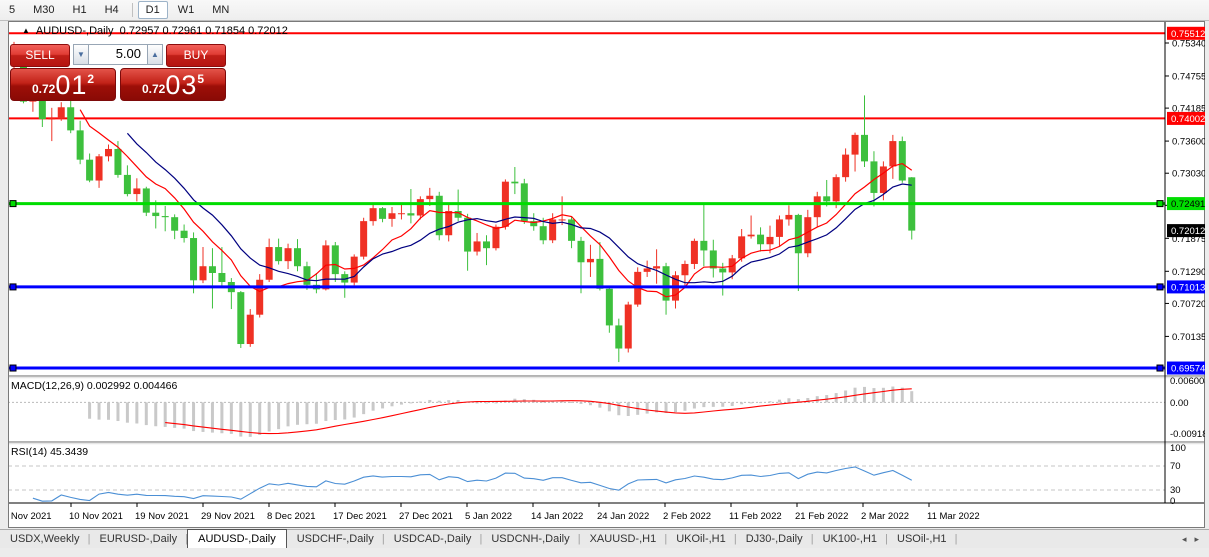 The image size is (1209, 557). Describe the element at coordinates (1188, 142) in the screenshot. I see `price-tick-label: 0.73600` at that location.